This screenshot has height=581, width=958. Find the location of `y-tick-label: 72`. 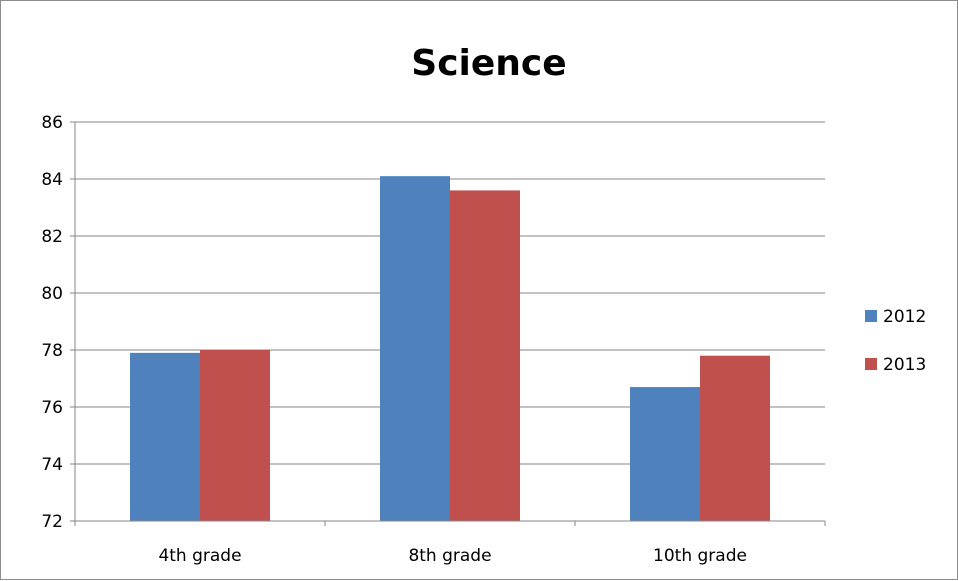

y-tick-label: 72 is located at coordinates (52, 522).